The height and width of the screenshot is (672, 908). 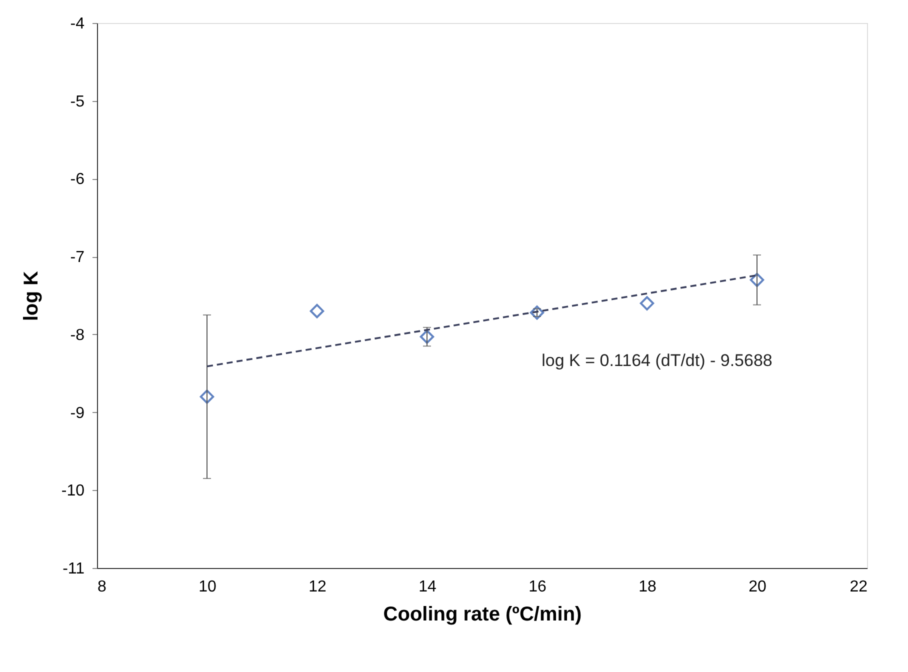 What do you see at coordinates (647, 587) in the screenshot?
I see `x-tick-label: 18` at bounding box center [647, 587].